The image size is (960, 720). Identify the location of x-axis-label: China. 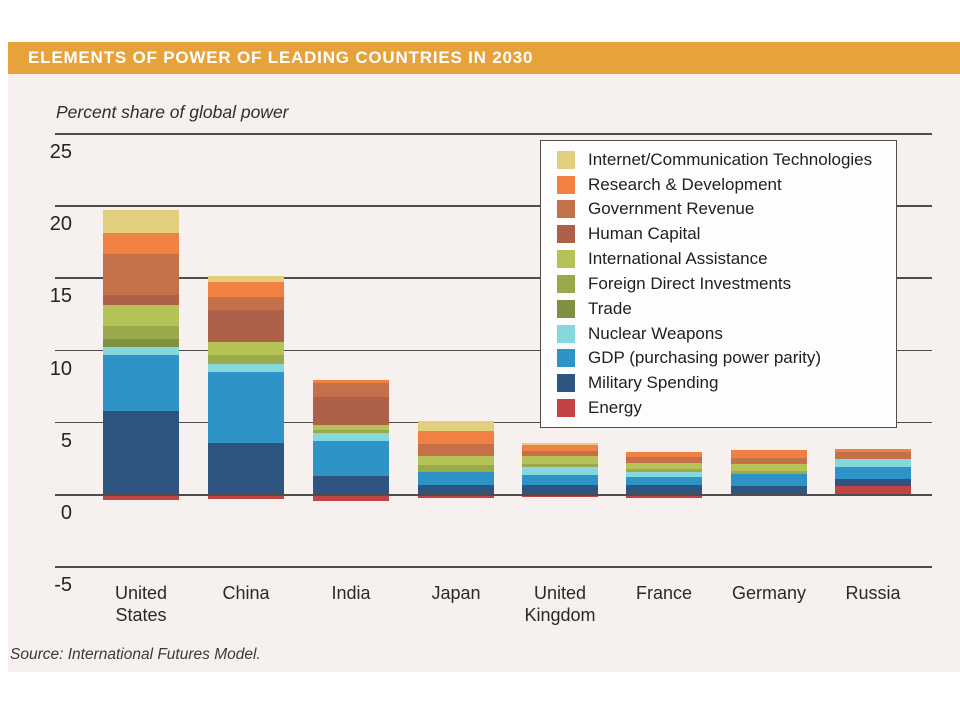
(246, 593).